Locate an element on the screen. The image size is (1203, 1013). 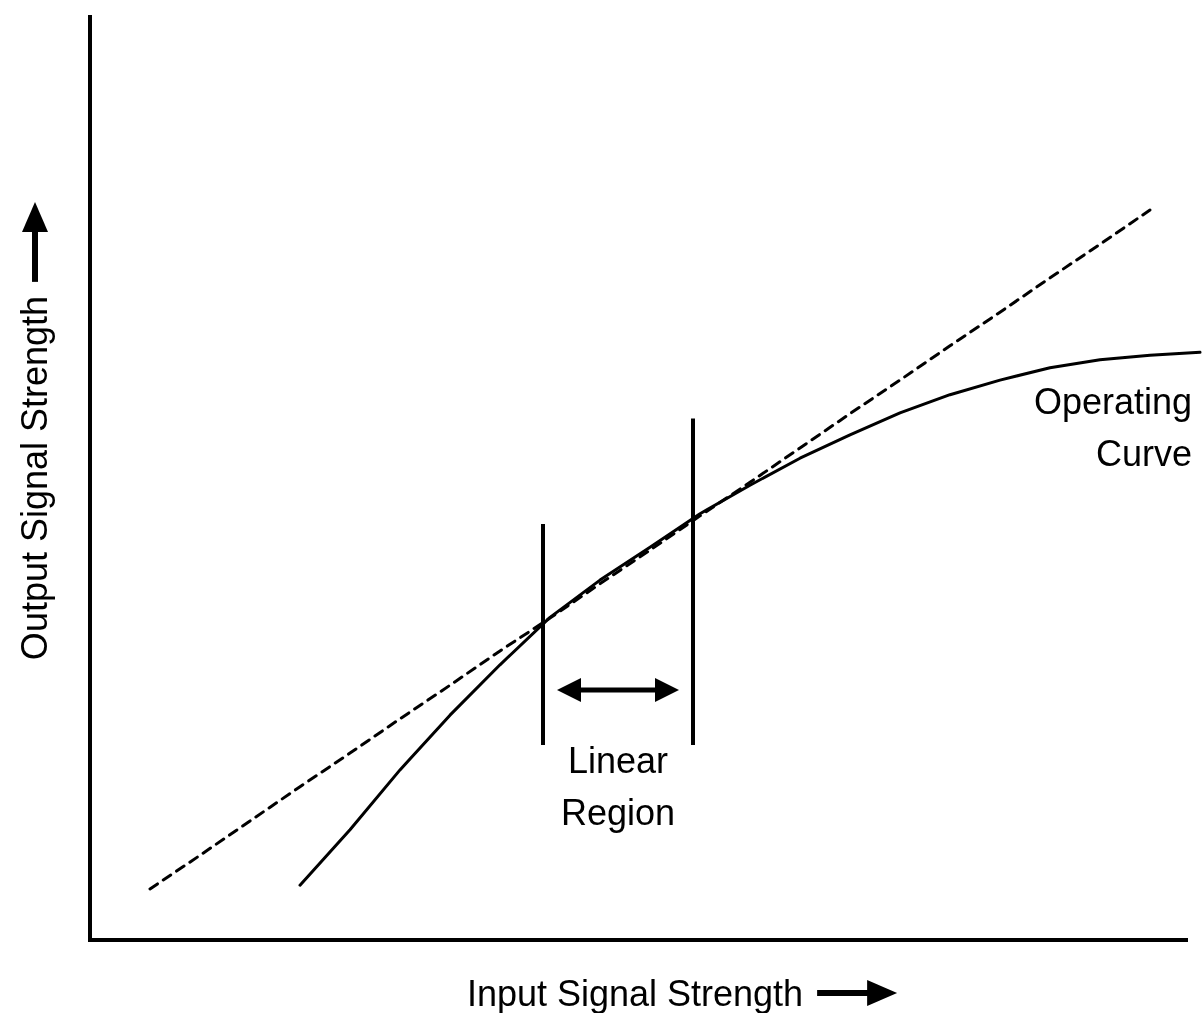
series-label: Operating Curve is located at coordinates (1112, 428).